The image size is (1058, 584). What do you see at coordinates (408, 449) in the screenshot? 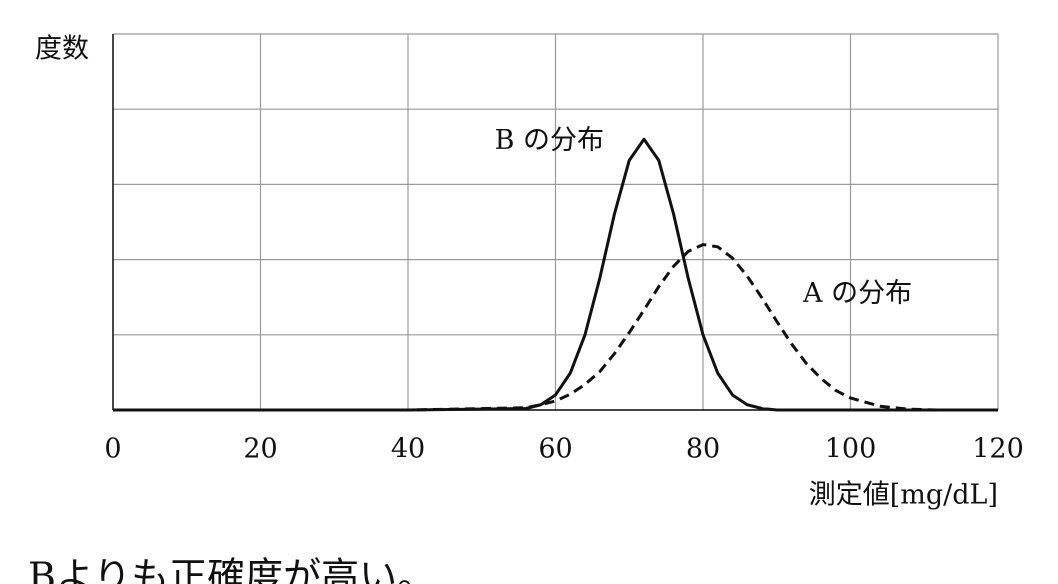
I see `x-tick-label: 40` at bounding box center [408, 449].